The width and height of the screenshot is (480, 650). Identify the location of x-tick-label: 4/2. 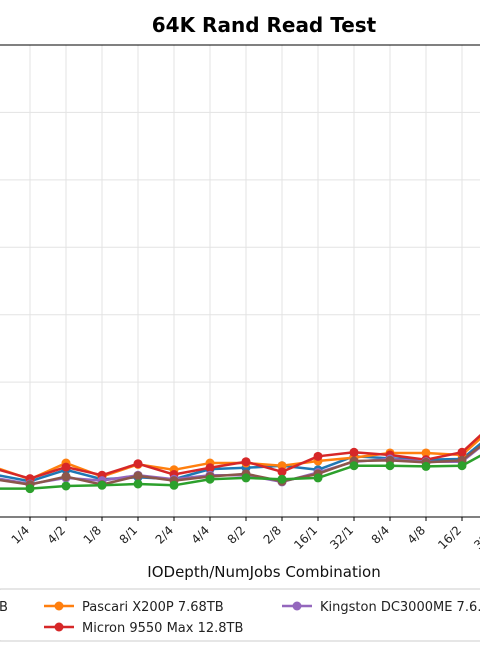
(57, 535).